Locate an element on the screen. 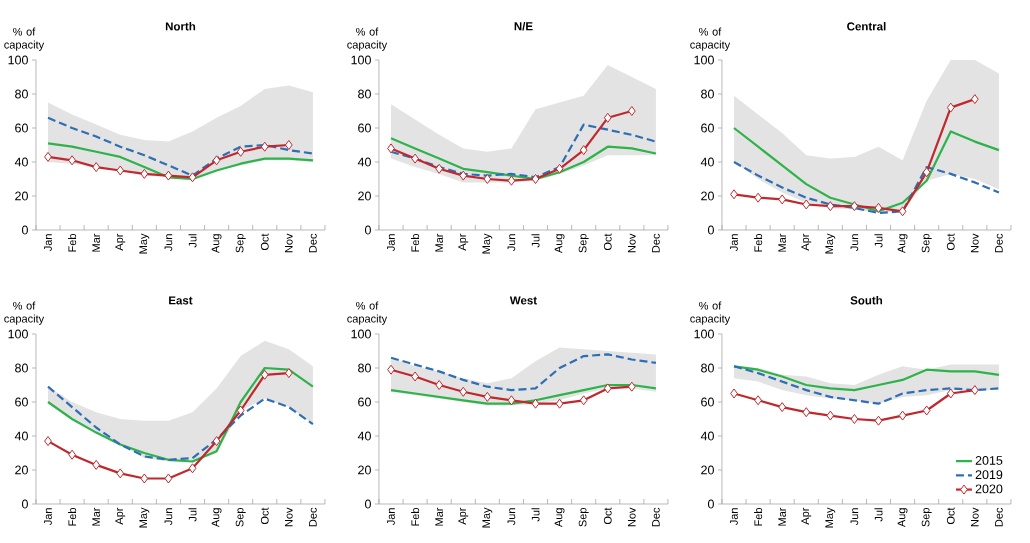 This screenshot has width=1030, height=543. y-tick-label: 60 is located at coordinates (21, 128).